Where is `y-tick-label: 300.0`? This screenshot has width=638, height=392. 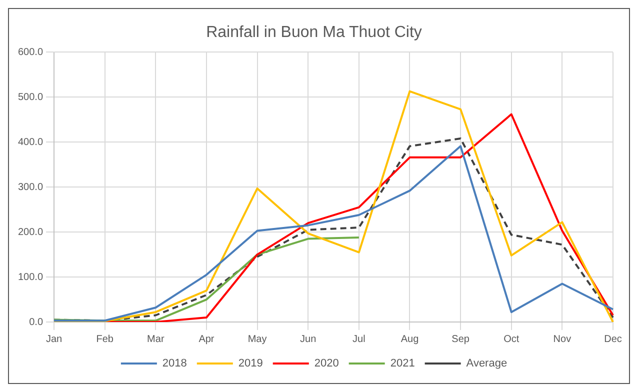
y-tick-label: 300.0 is located at coordinates (31, 187).